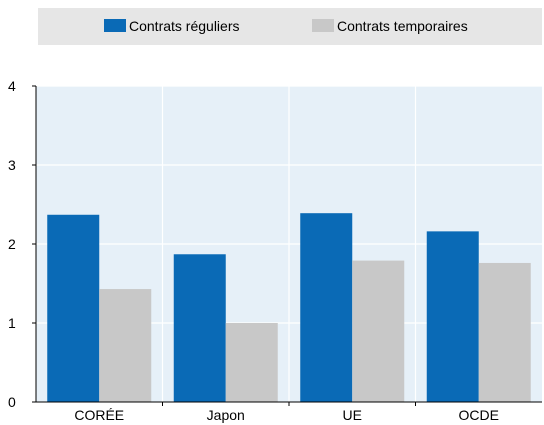 The width and height of the screenshot is (544, 425). What do you see at coordinates (286, 412) in the screenshot?
I see `x-axis-ticks: CORÉE Japon UE OCDE` at bounding box center [286, 412].